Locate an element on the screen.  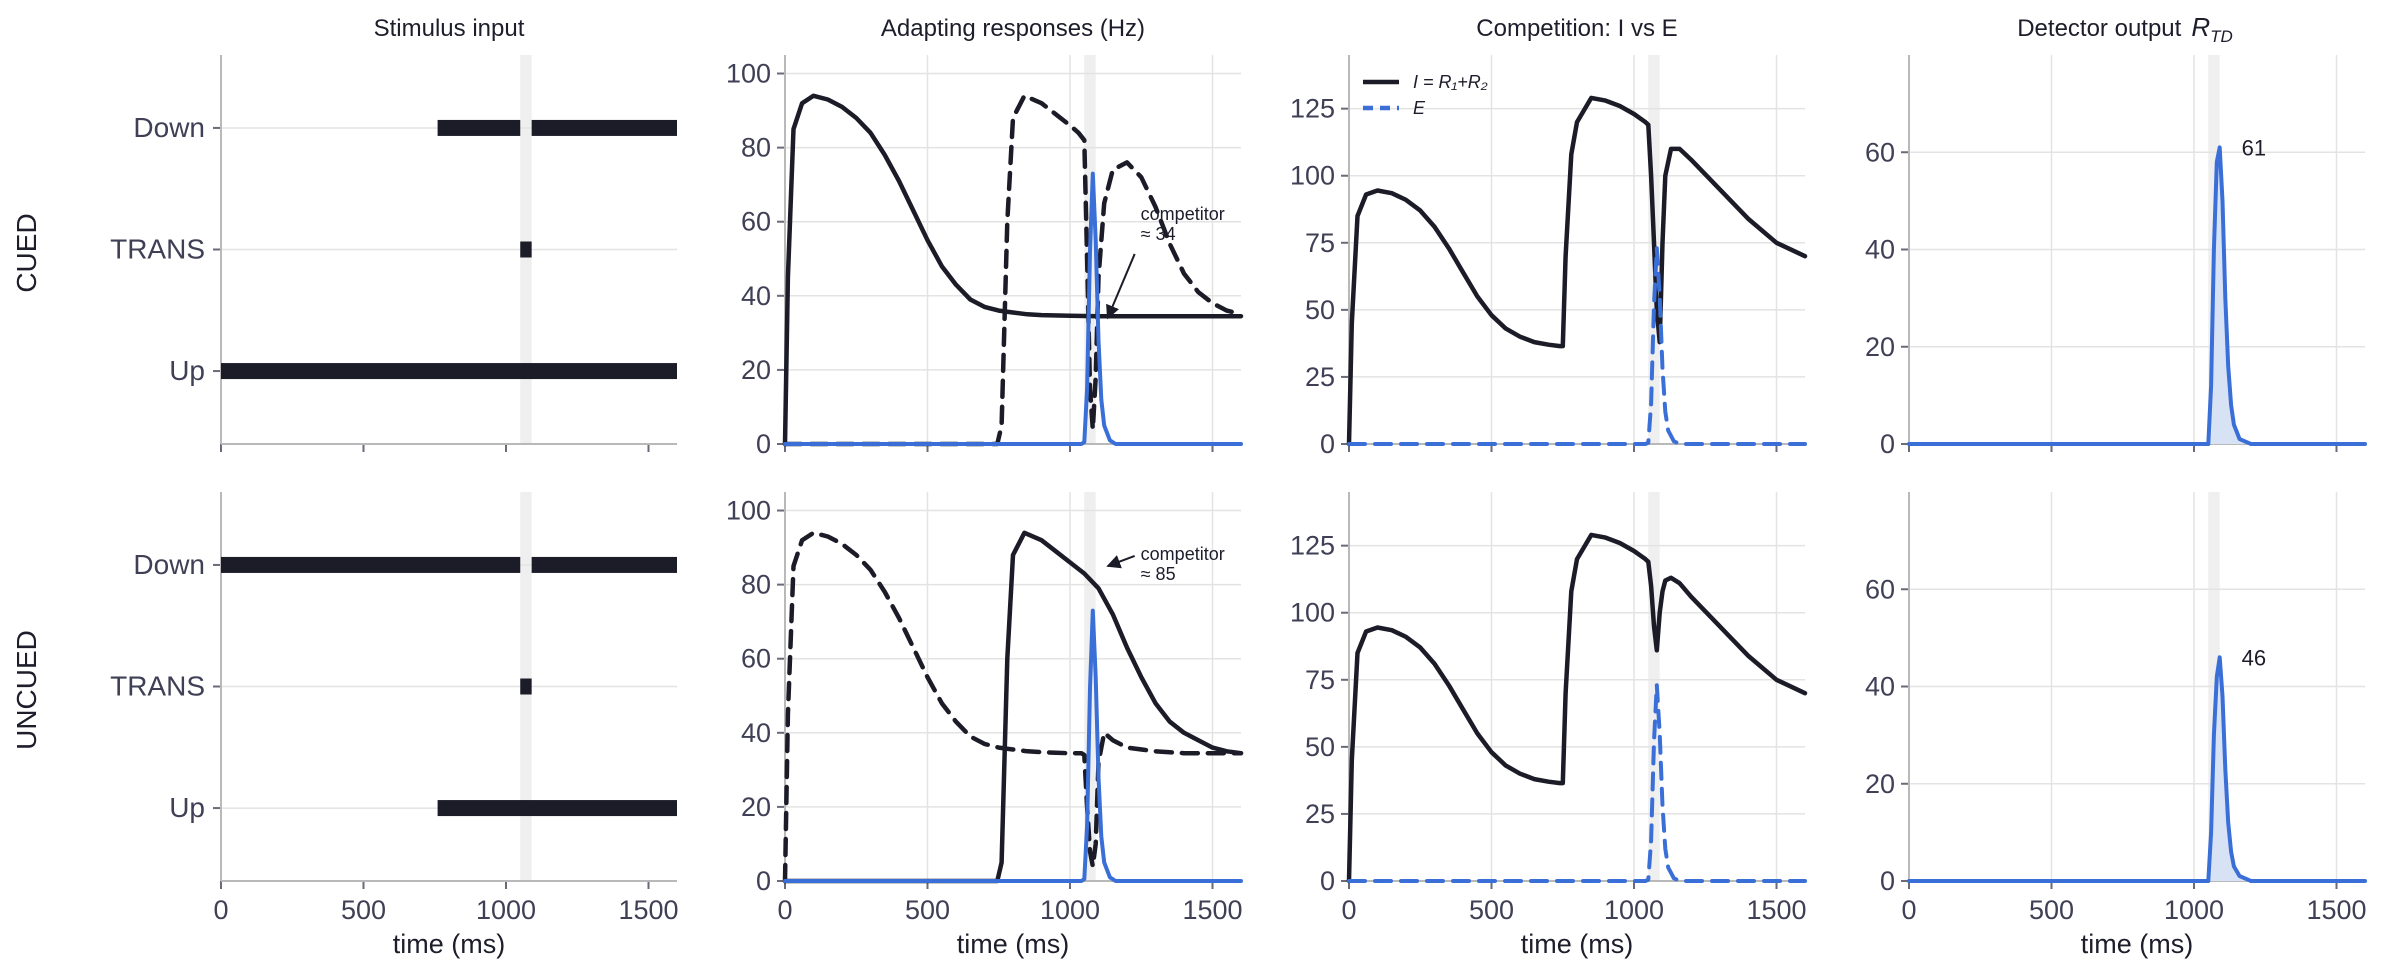
cued-competition-panel: 0 25 50 75 100 125 I = R₁+R₂ E is located at coordinates (1549, 257).